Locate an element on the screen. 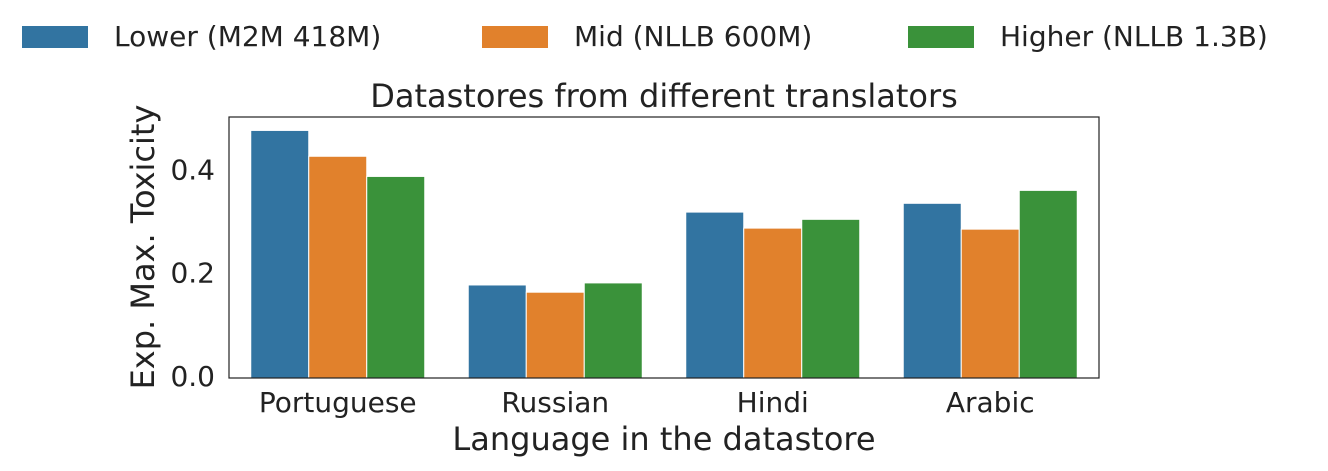 This screenshot has width=1328, height=471. y-tick-label: 0.4 is located at coordinates (192, 169).